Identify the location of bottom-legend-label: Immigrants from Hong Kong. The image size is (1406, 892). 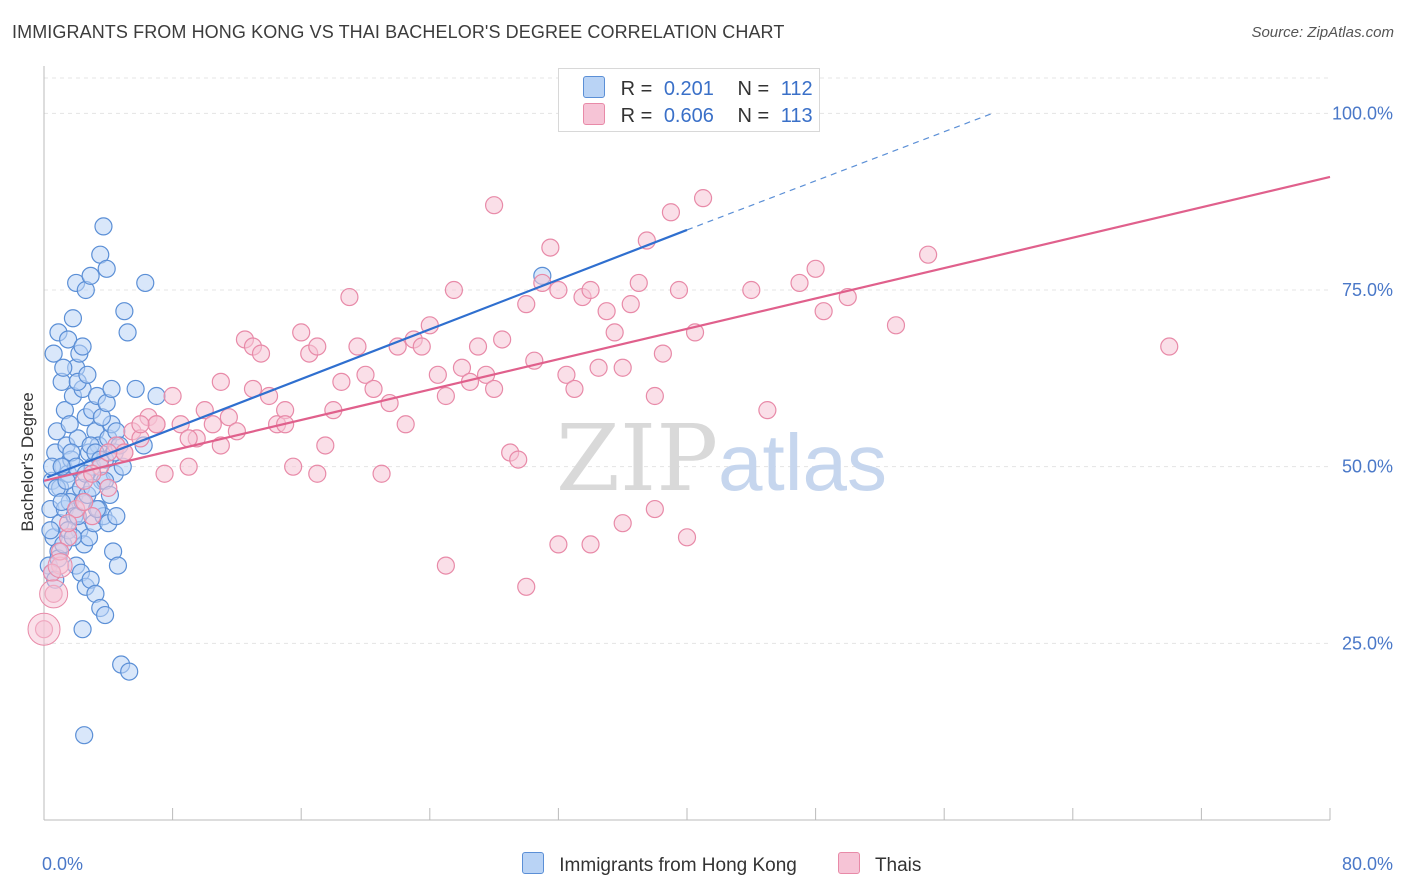
(678, 865).